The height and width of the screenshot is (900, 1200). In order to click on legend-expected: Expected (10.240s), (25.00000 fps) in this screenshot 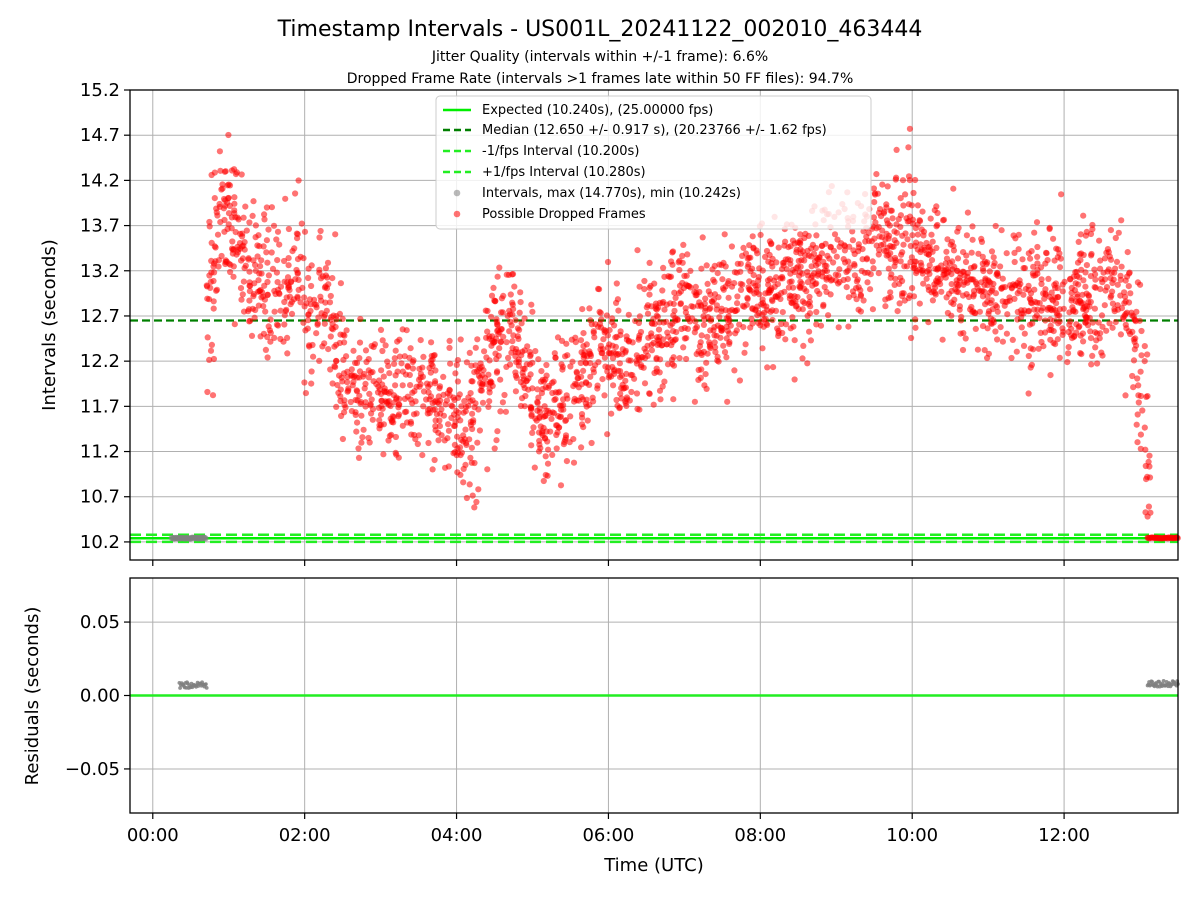, I will do `click(597, 110)`.